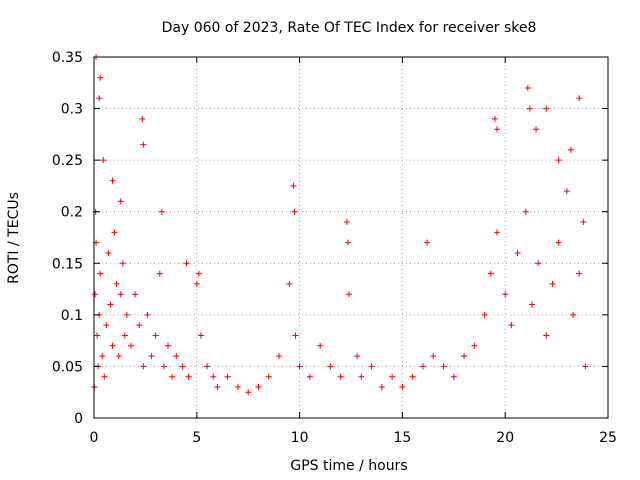 The image size is (640, 480). I want to click on x-tick-label: 10, so click(300, 438).